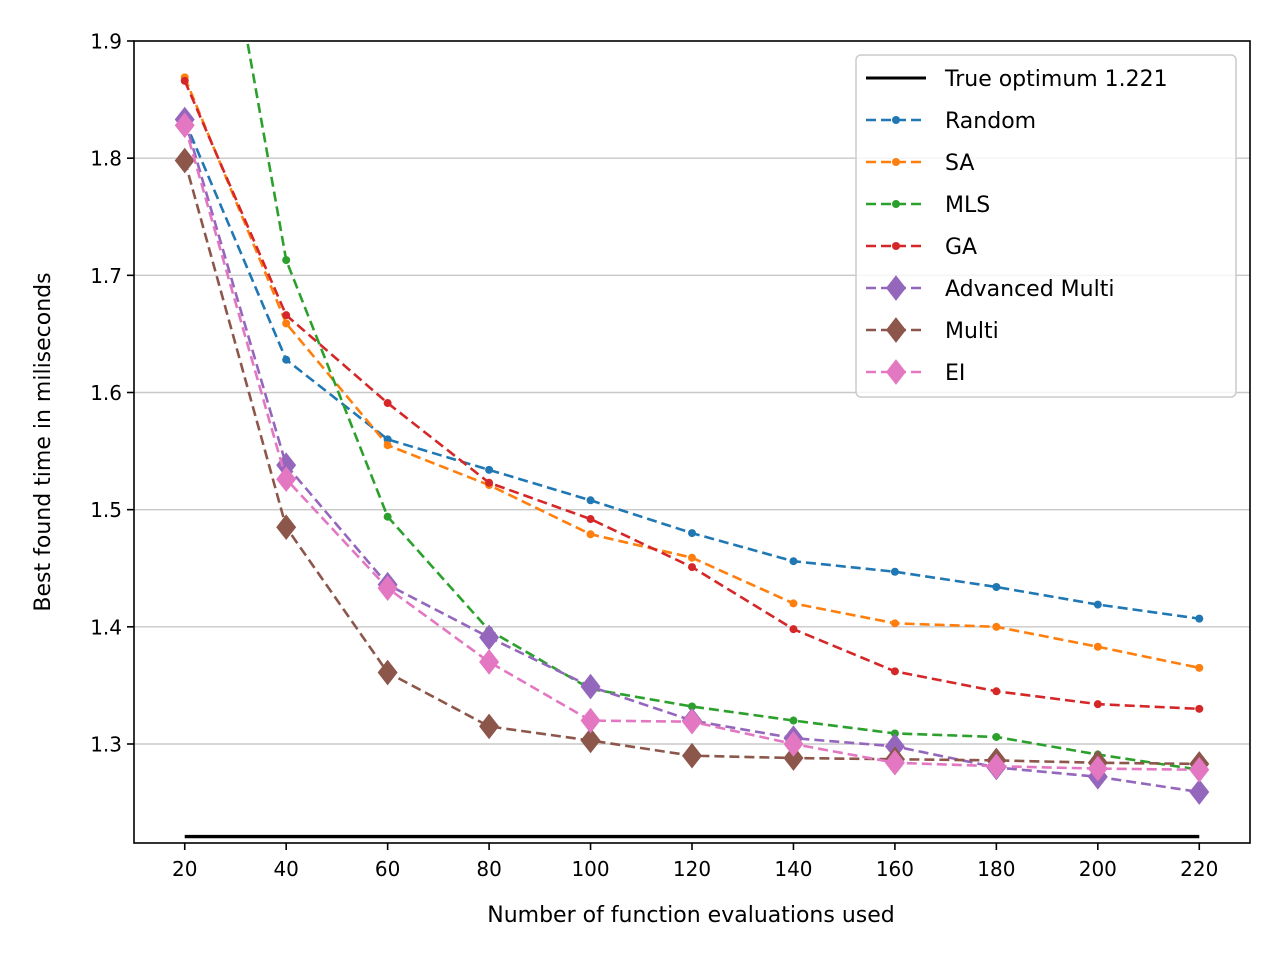 The width and height of the screenshot is (1280, 964). Describe the element at coordinates (921, 247) in the screenshot. I see `legend-item-ga: GA` at that location.